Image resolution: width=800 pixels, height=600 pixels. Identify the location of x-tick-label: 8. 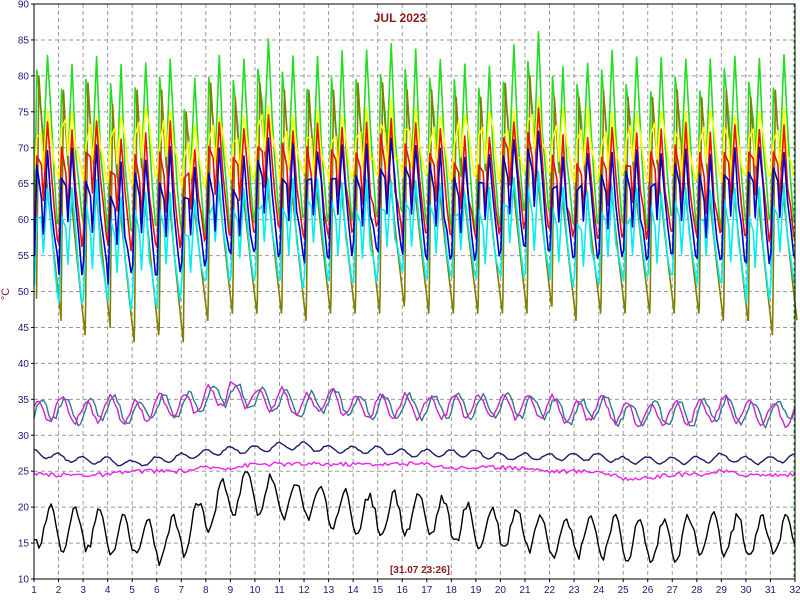
(206, 590).